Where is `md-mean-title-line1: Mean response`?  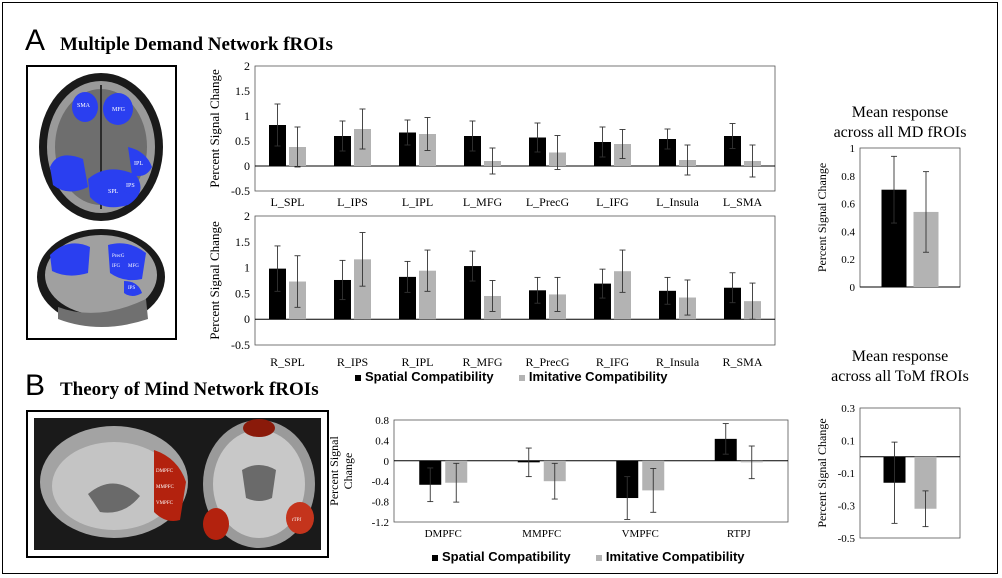
md-mean-title-line1: Mean response is located at coordinates (900, 112).